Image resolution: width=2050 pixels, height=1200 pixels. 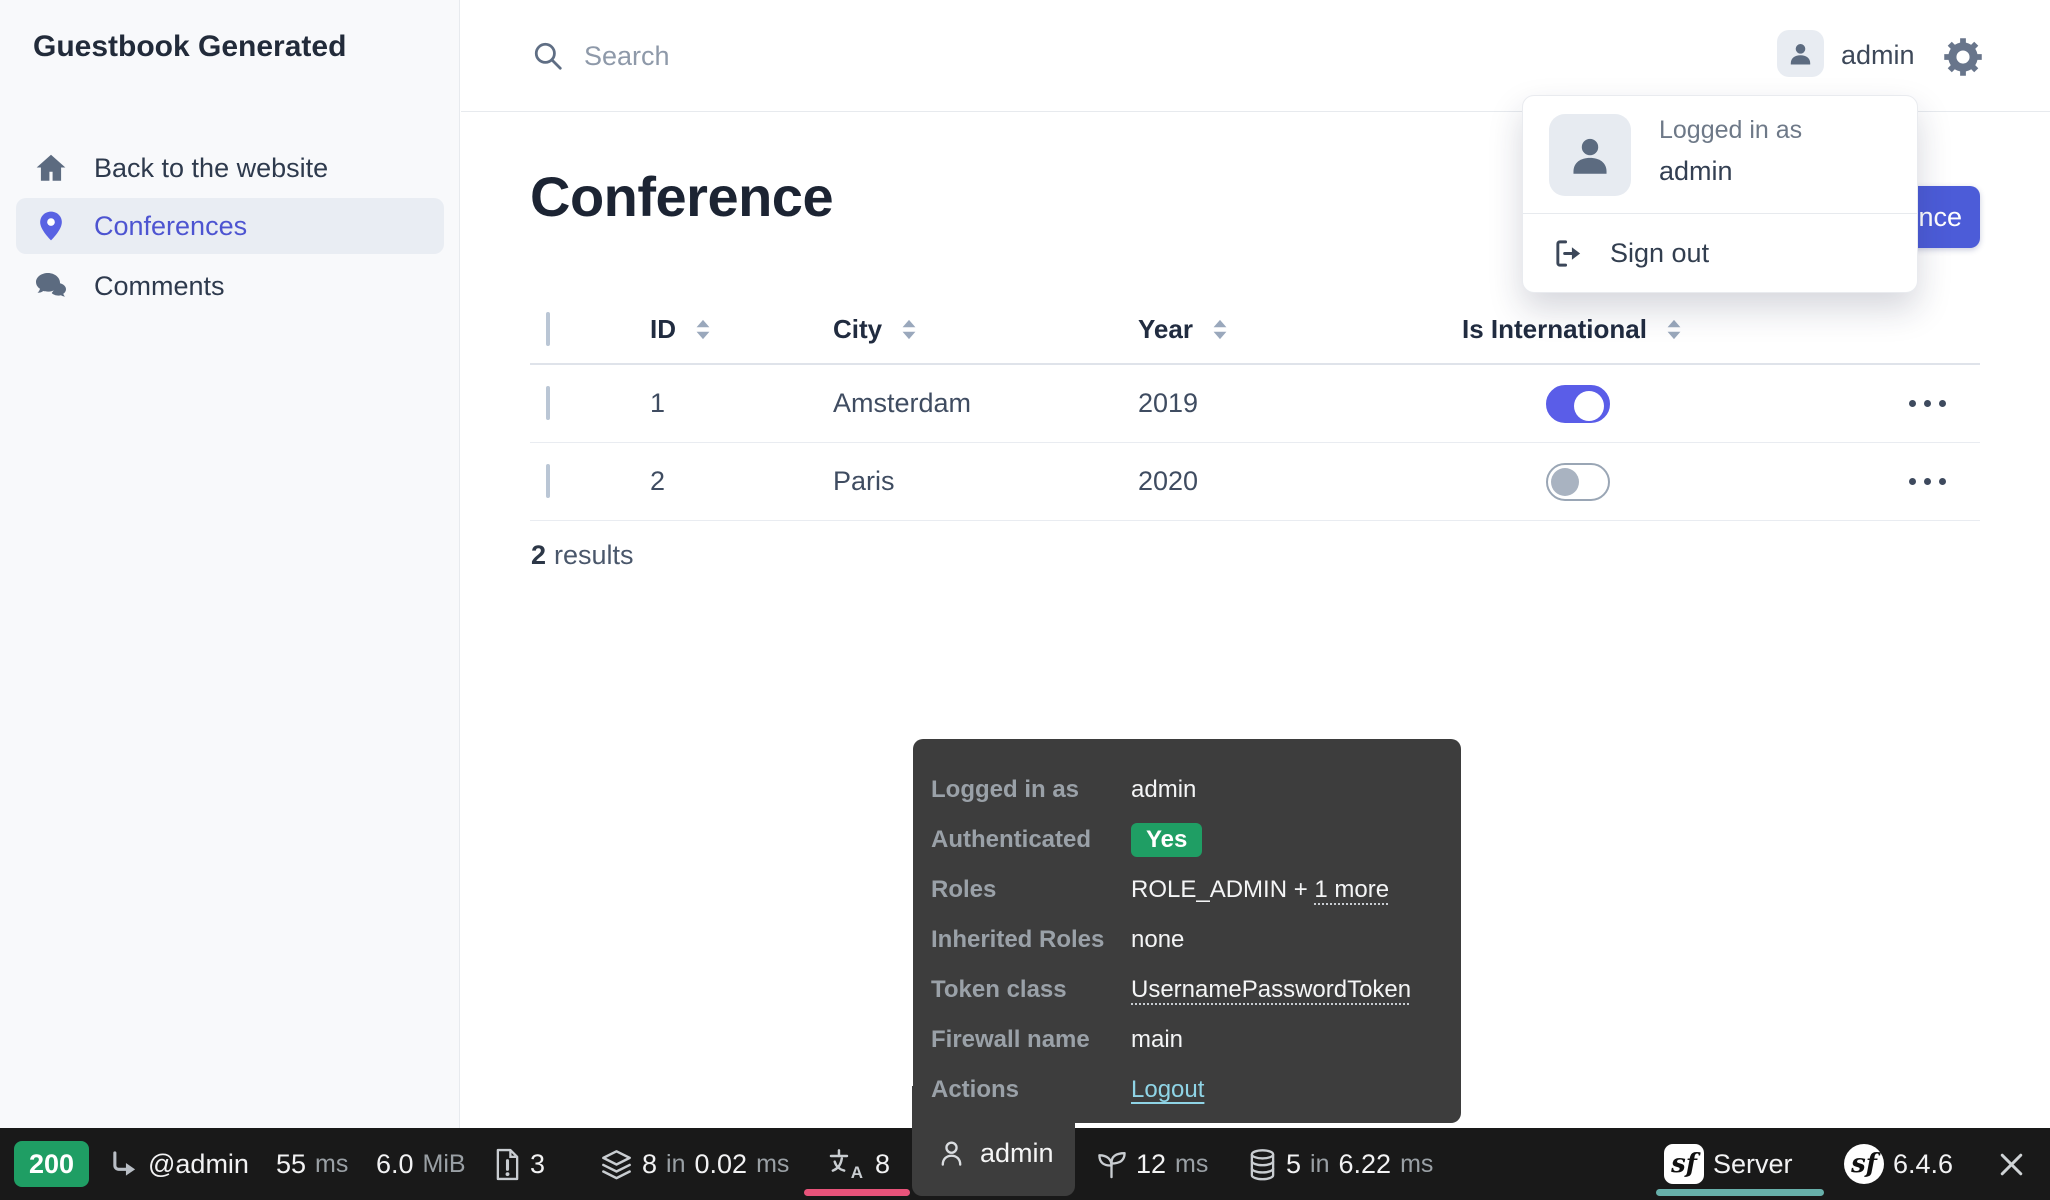 I want to click on toolbar-http-status: 200, so click(x=51, y=1164).